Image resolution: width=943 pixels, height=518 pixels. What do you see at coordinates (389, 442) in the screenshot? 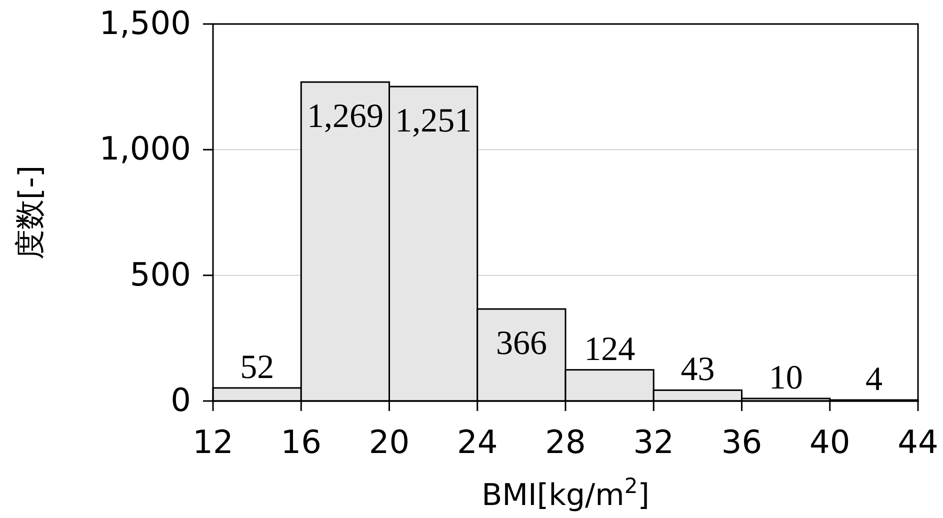
I see `x-tick-label: 20` at bounding box center [389, 442].